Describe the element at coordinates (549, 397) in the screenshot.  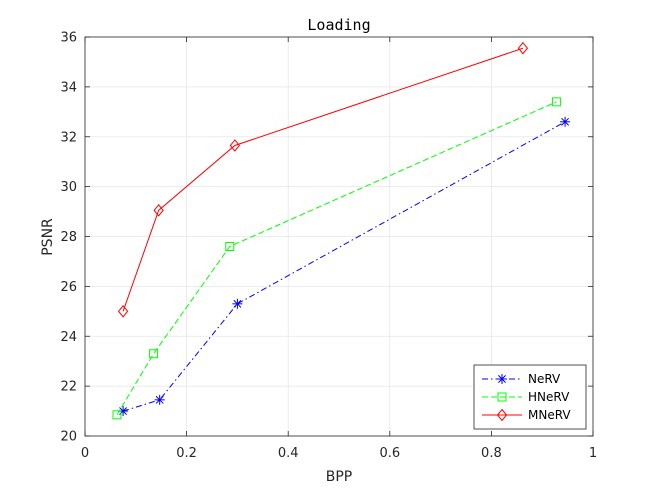
I see `legend-label-hnerv: HNeRV` at that location.